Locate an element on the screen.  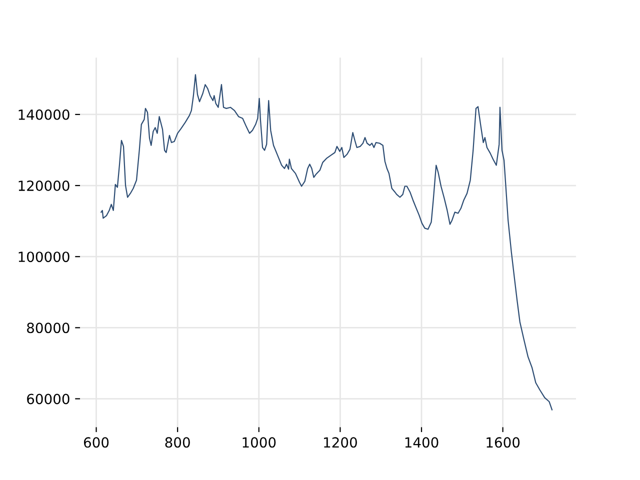
y-tick-label: 140000 is located at coordinates (44, 114).